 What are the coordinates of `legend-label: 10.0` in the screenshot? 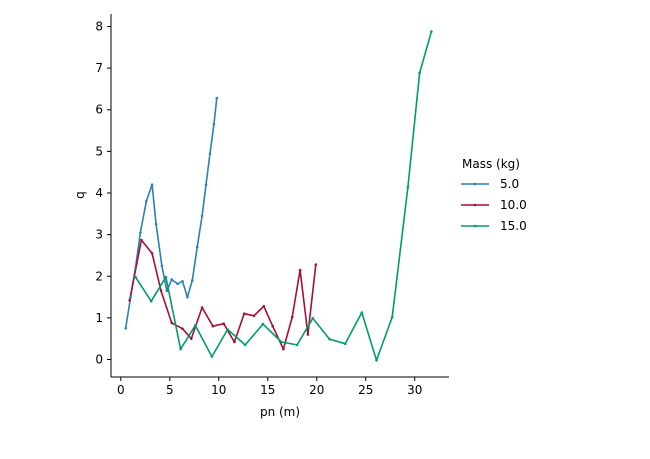 It's located at (513, 205).